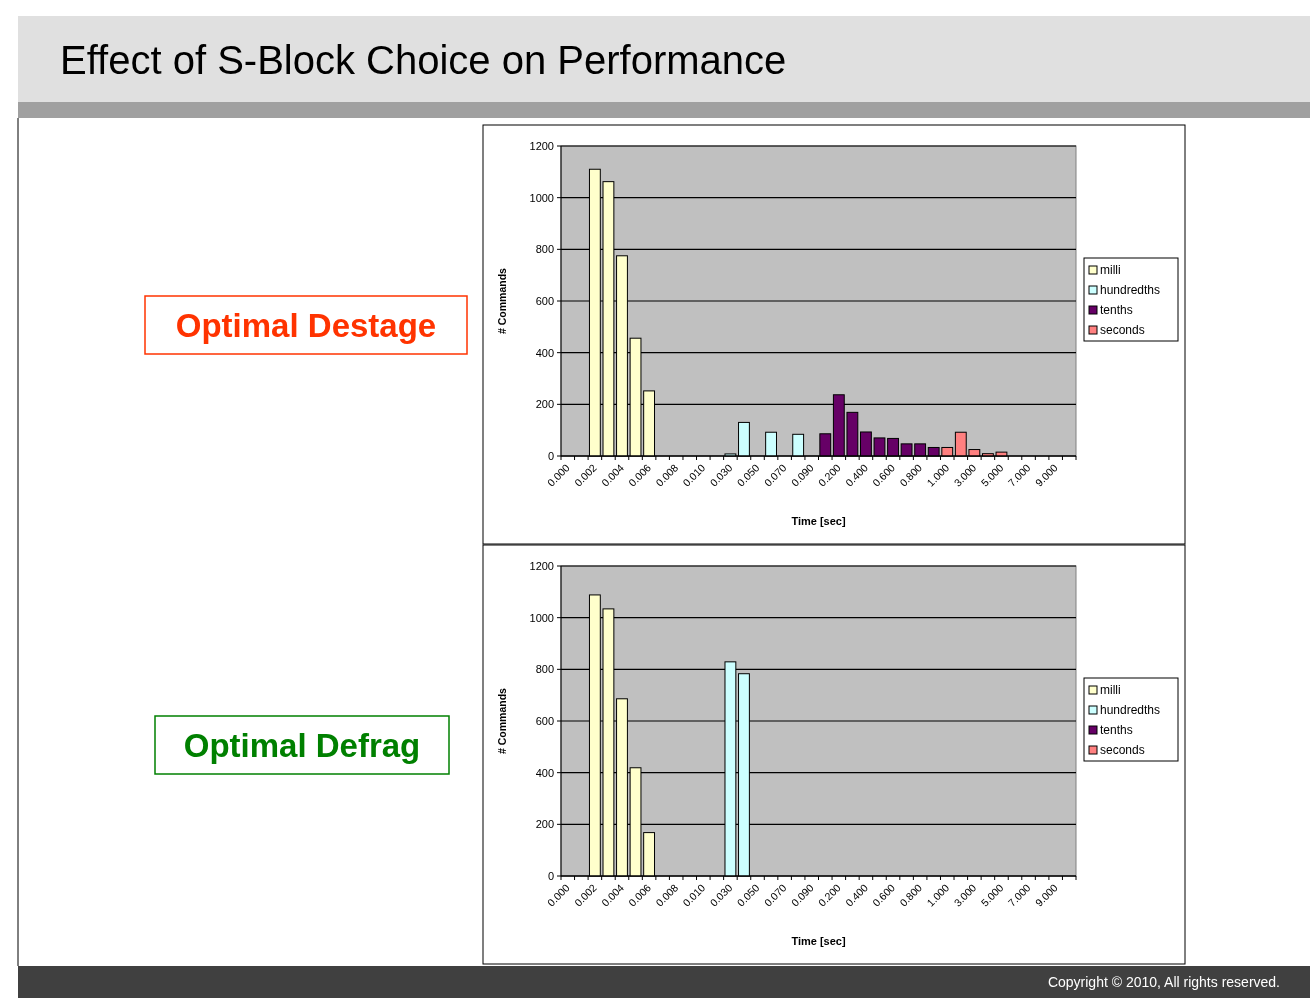 The image size is (1310, 998). I want to click on text: Copyright © 2010, All rights reserved., so click(1163, 982).